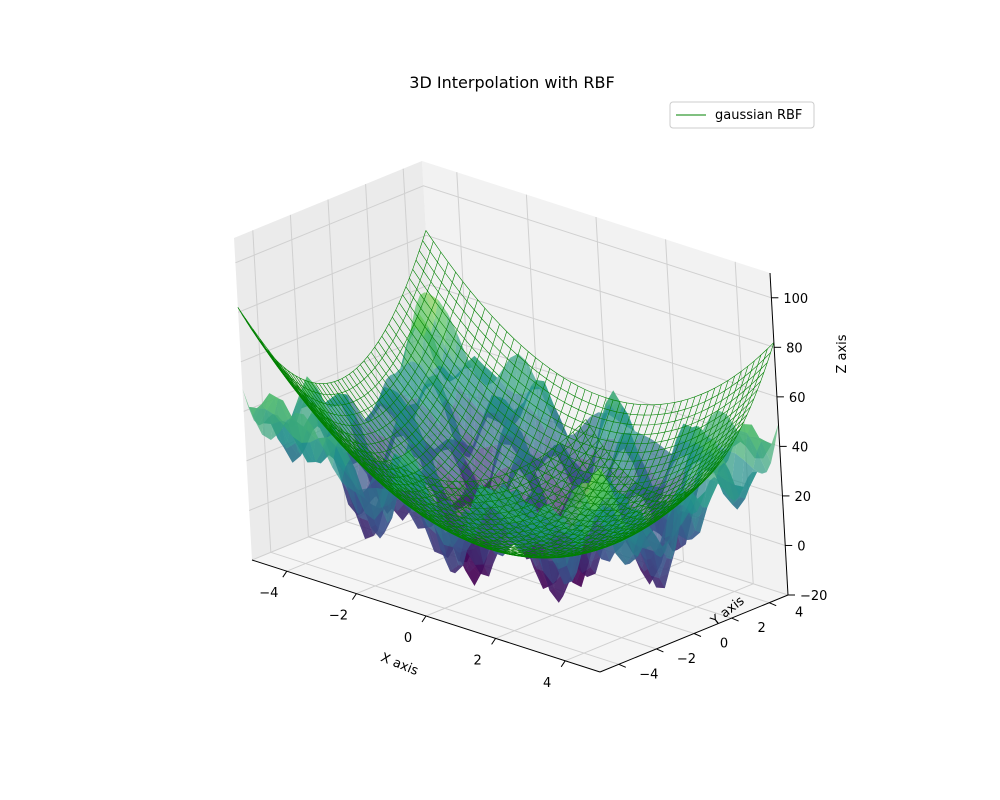 This screenshot has height=800, width=1000. What do you see at coordinates (686, 659) in the screenshot?
I see `y-tick-label: −2` at bounding box center [686, 659].